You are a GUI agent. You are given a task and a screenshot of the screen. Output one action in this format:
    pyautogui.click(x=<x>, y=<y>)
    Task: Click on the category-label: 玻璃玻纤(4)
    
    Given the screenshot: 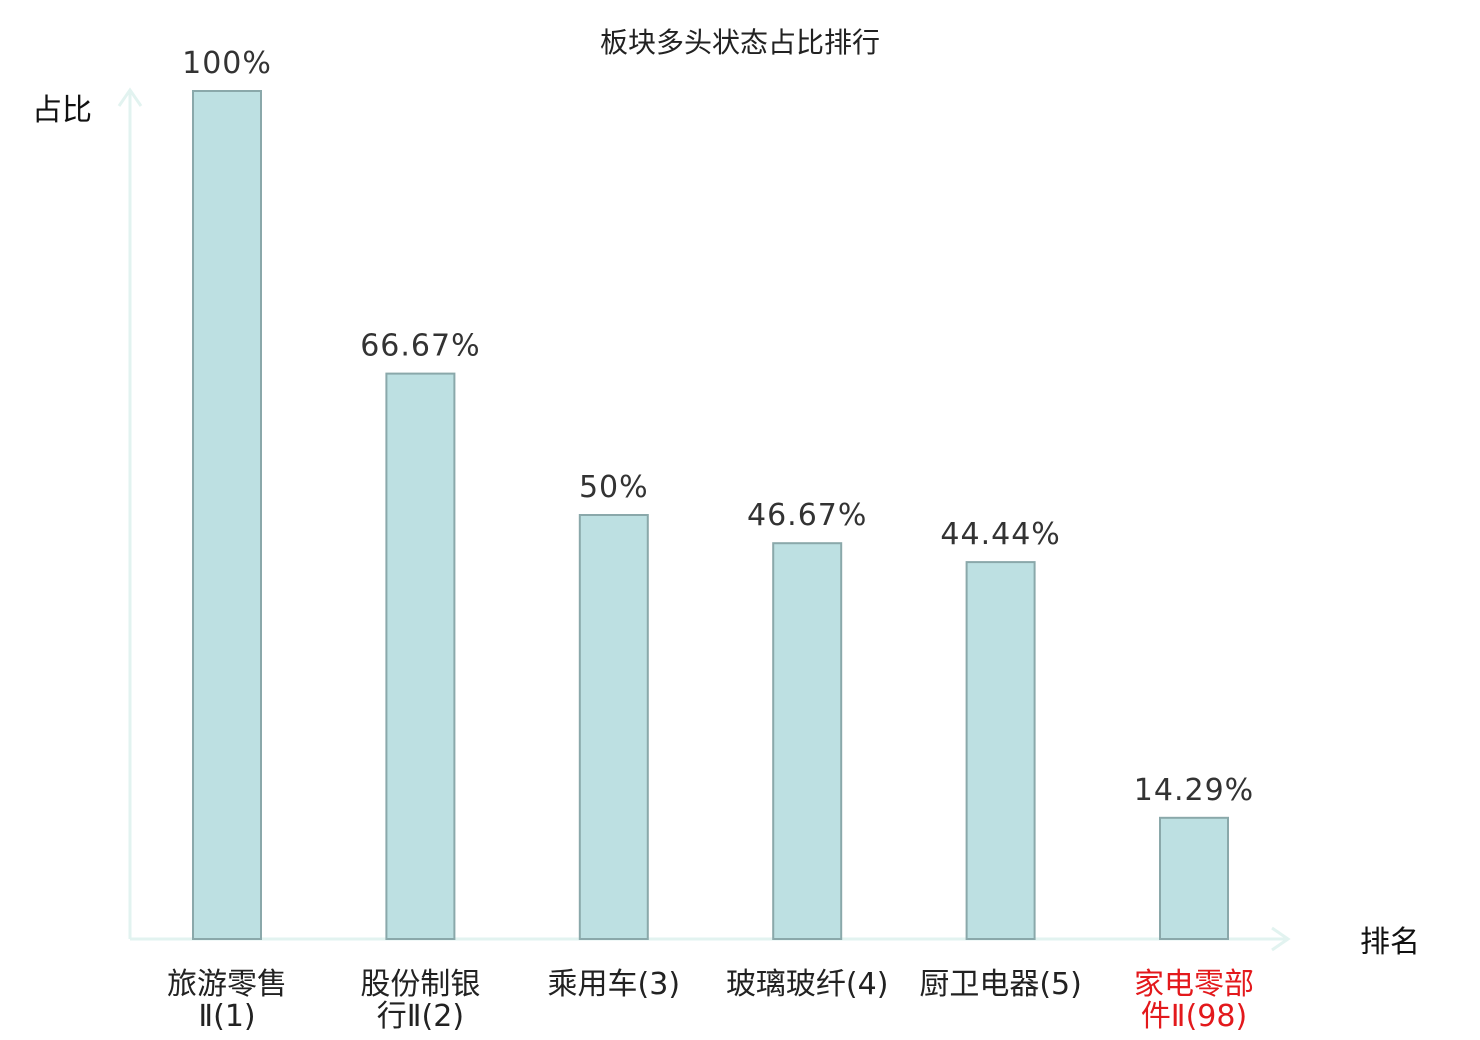 What is the action you would take?
    pyautogui.click(x=807, y=984)
    